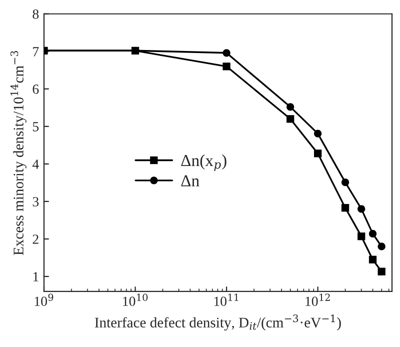 This screenshot has height=347, width=400. I want to click on legend-label: Δn, so click(190, 180).